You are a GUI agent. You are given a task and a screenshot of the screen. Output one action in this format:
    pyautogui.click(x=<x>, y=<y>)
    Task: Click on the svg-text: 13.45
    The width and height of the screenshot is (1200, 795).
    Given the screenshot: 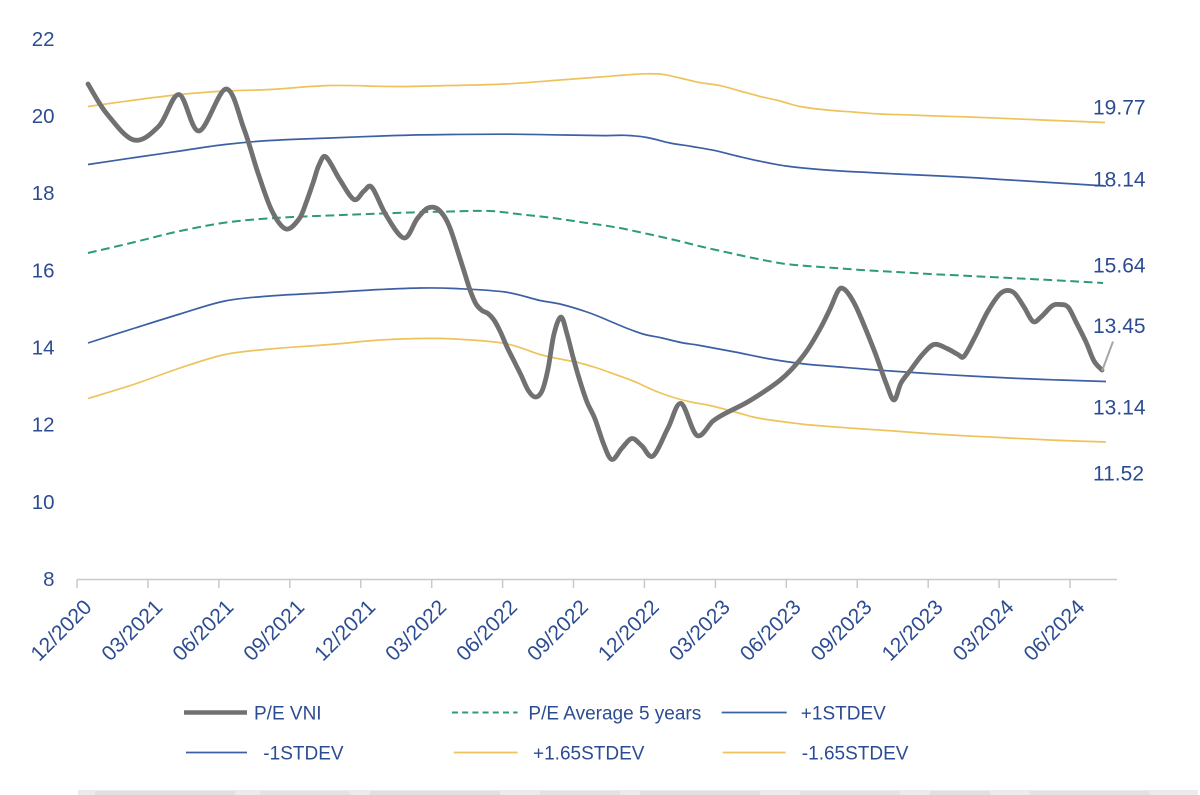 What is the action you would take?
    pyautogui.click(x=1119, y=326)
    